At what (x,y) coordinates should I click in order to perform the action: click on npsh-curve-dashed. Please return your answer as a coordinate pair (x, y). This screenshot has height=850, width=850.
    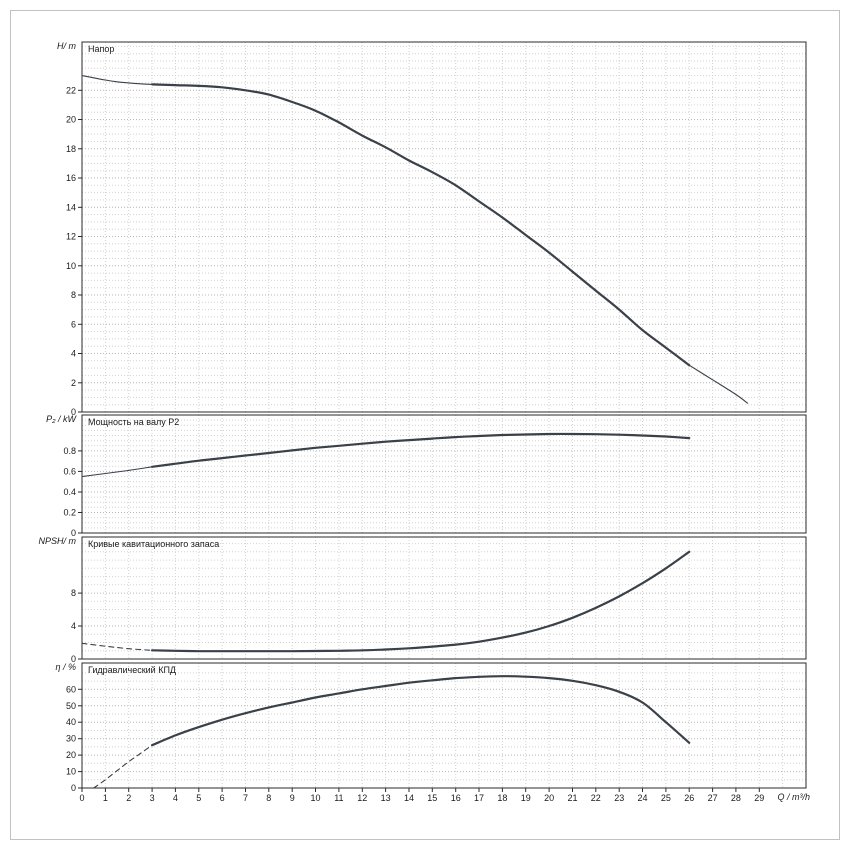
    Looking at the image, I should click on (117, 646).